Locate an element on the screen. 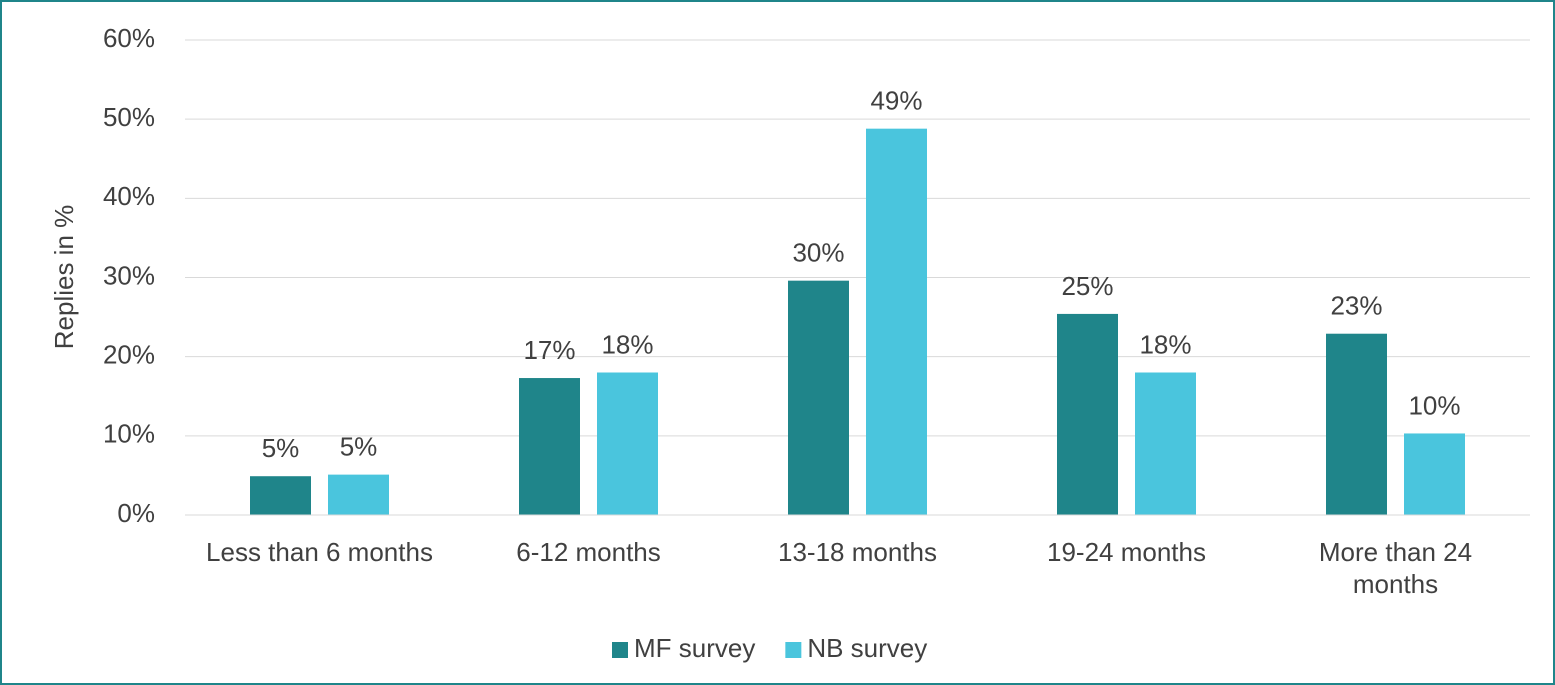 Image resolution: width=1555 pixels, height=685 pixels. y-axis-label: Replies in % is located at coordinates (64, 277).